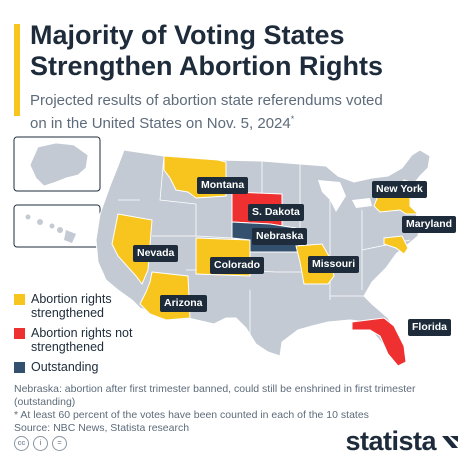 Image resolution: width=474 pixels, height=474 pixels. Describe the element at coordinates (21, 443) in the screenshot. I see `cc-icon: cc` at that location.